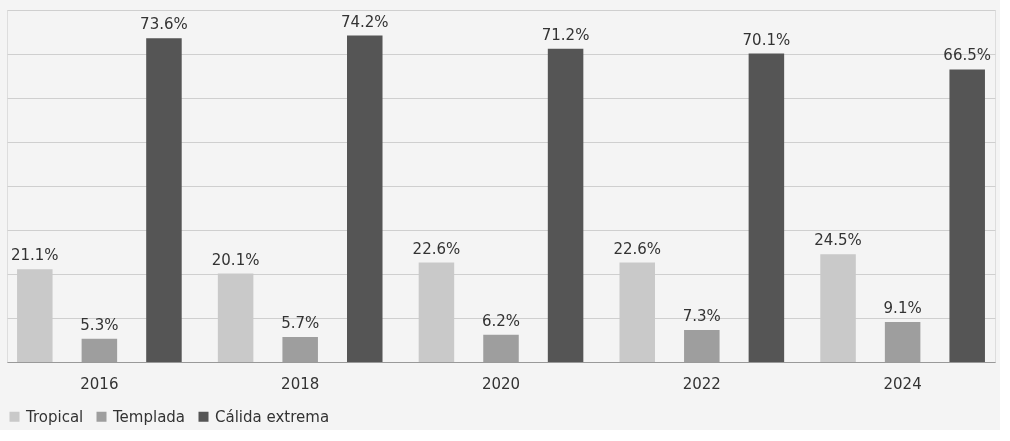 Image resolution: width=1010 pixels, height=441 pixels. I want to click on data-label: 5.7%, so click(300, 322).